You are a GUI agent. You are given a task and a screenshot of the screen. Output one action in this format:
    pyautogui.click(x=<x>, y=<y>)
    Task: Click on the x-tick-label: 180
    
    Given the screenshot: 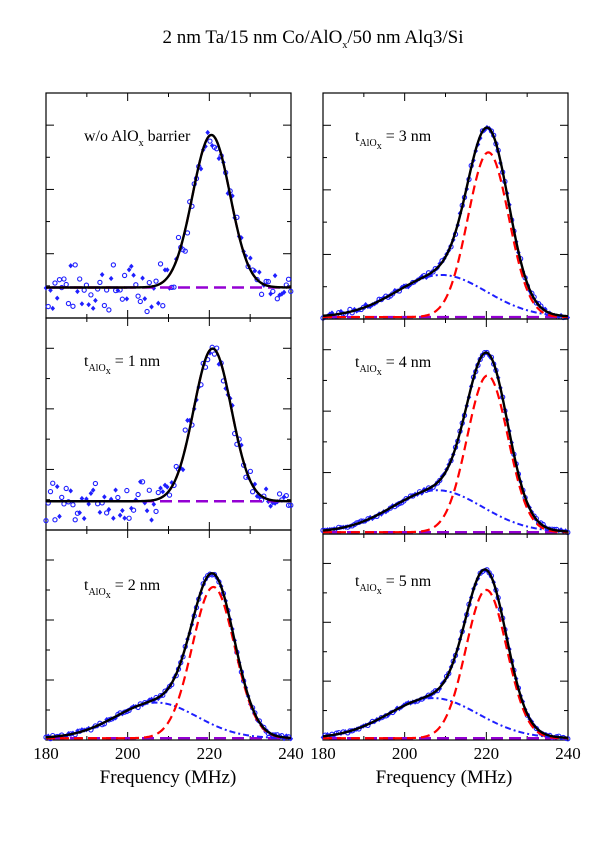 What is the action you would take?
    pyautogui.click(x=323, y=753)
    